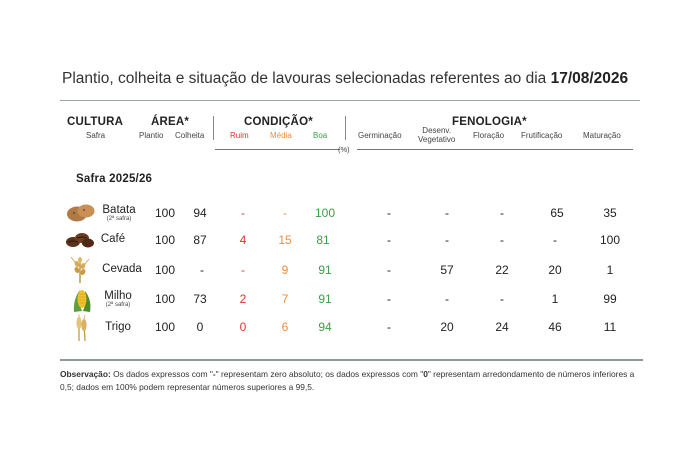 The height and width of the screenshot is (454, 700). Describe the element at coordinates (202, 270) in the screenshot. I see `cell-colheita: -` at that location.